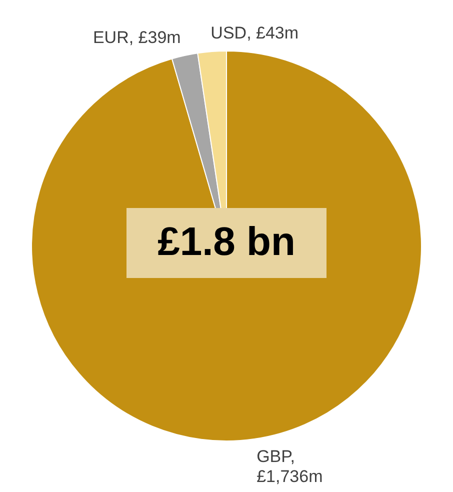  Describe the element at coordinates (136, 37) in the screenshot. I see `slice-label: EUR, £39m` at that location.